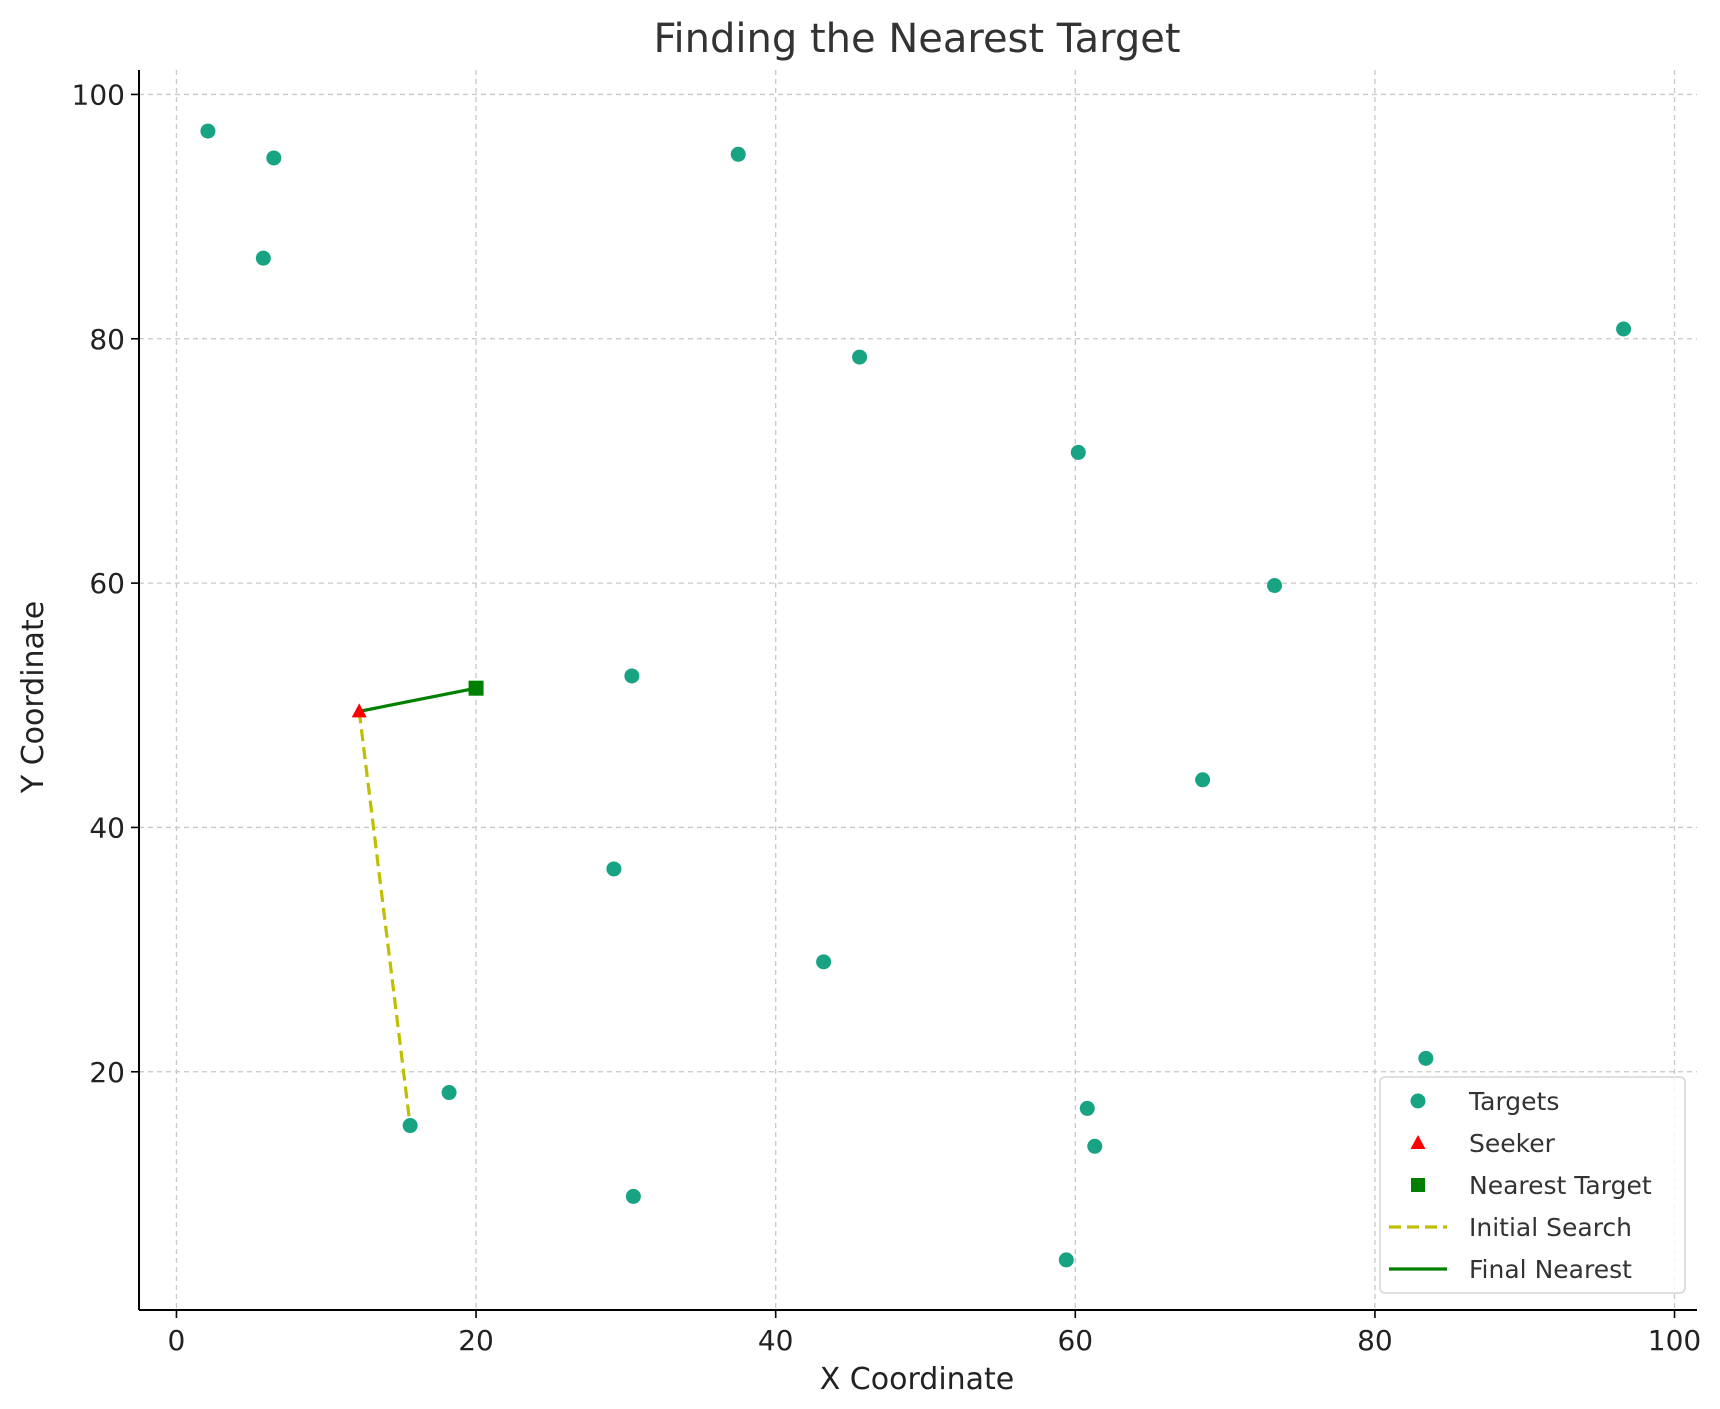  Describe the element at coordinates (1418, 1185) in the screenshot. I see `legend-nearest-target-swatch` at that location.